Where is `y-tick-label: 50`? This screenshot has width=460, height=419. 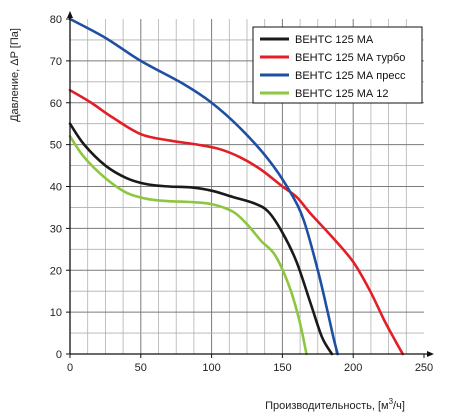
y-tick-label: 50 is located at coordinates (56, 146).